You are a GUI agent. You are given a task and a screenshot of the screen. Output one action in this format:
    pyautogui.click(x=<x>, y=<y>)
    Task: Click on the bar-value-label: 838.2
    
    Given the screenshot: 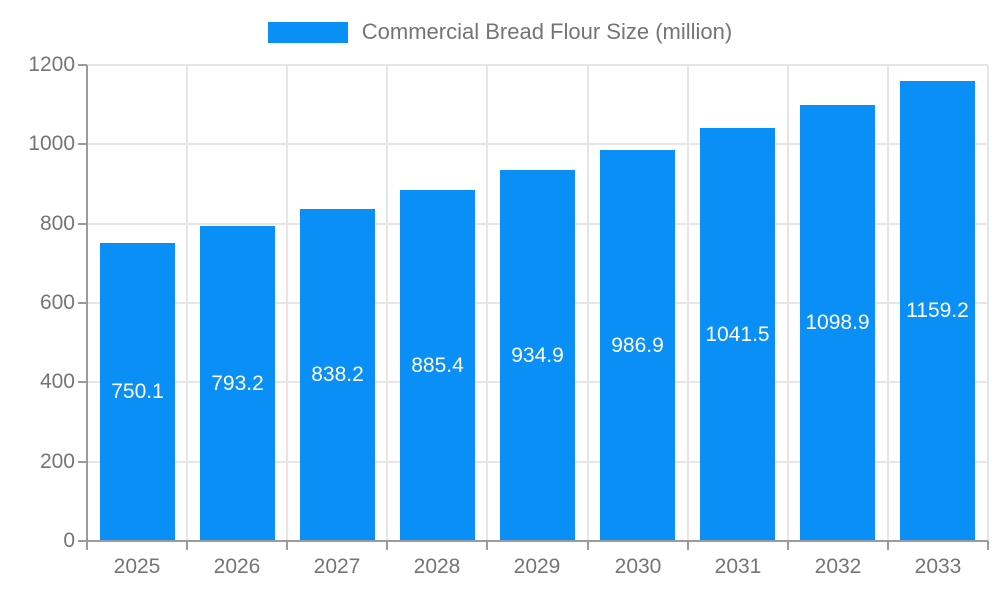 What is the action you would take?
    pyautogui.click(x=337, y=374)
    